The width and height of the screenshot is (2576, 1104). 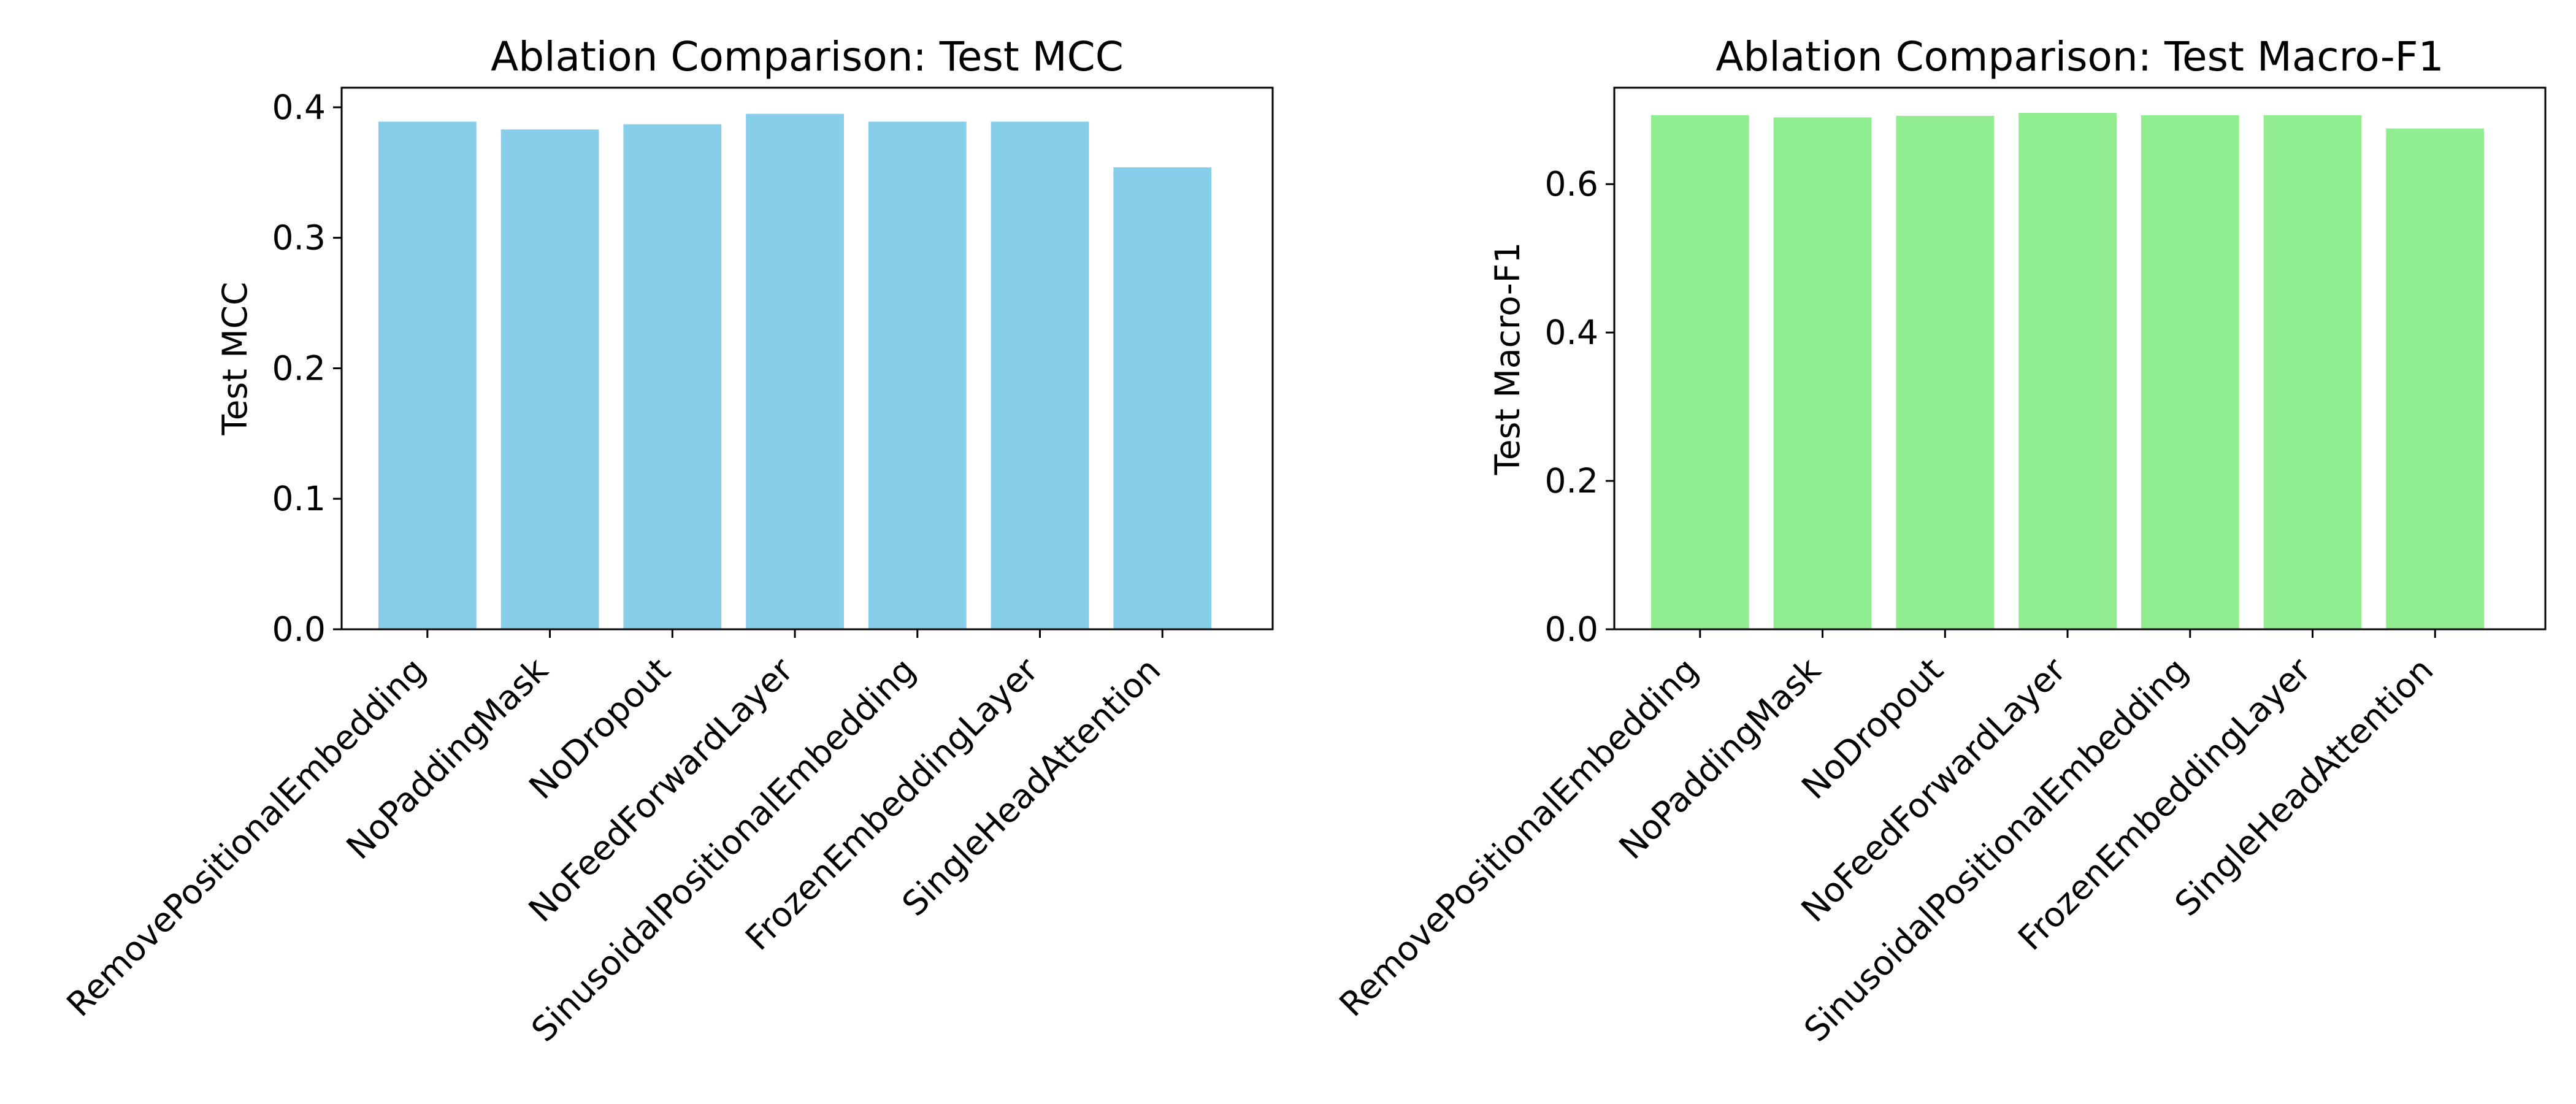 What do you see at coordinates (299, 238) in the screenshot?
I see `y-tick-label: 0.3` at bounding box center [299, 238].